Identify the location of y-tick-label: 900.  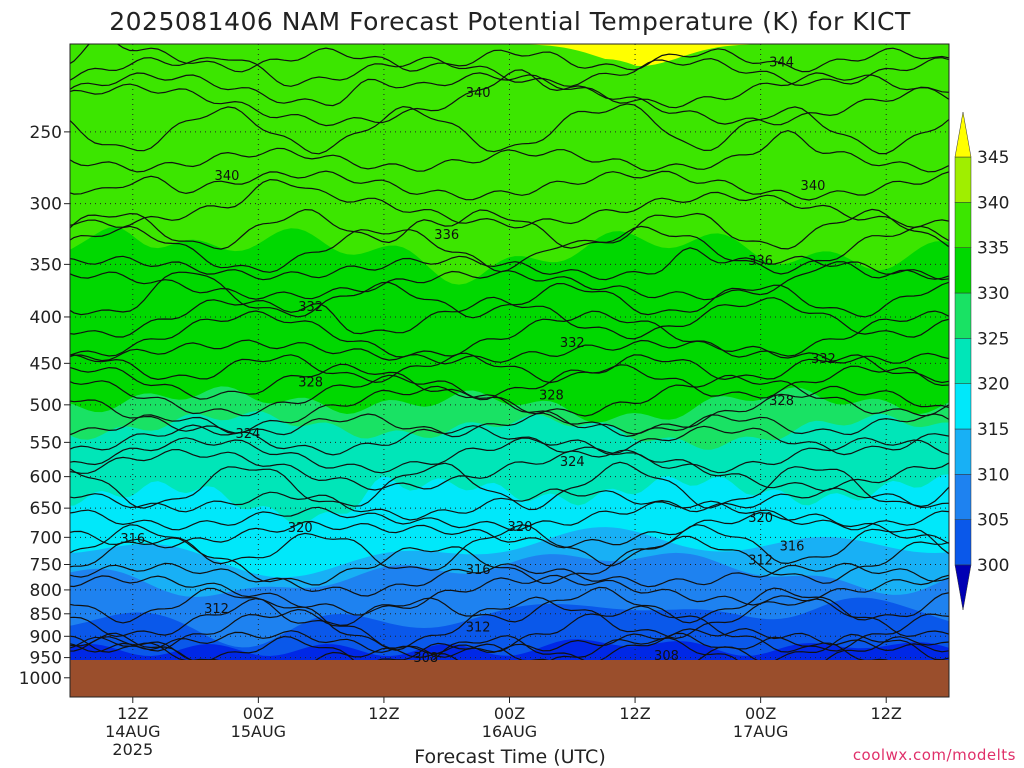
(46, 637).